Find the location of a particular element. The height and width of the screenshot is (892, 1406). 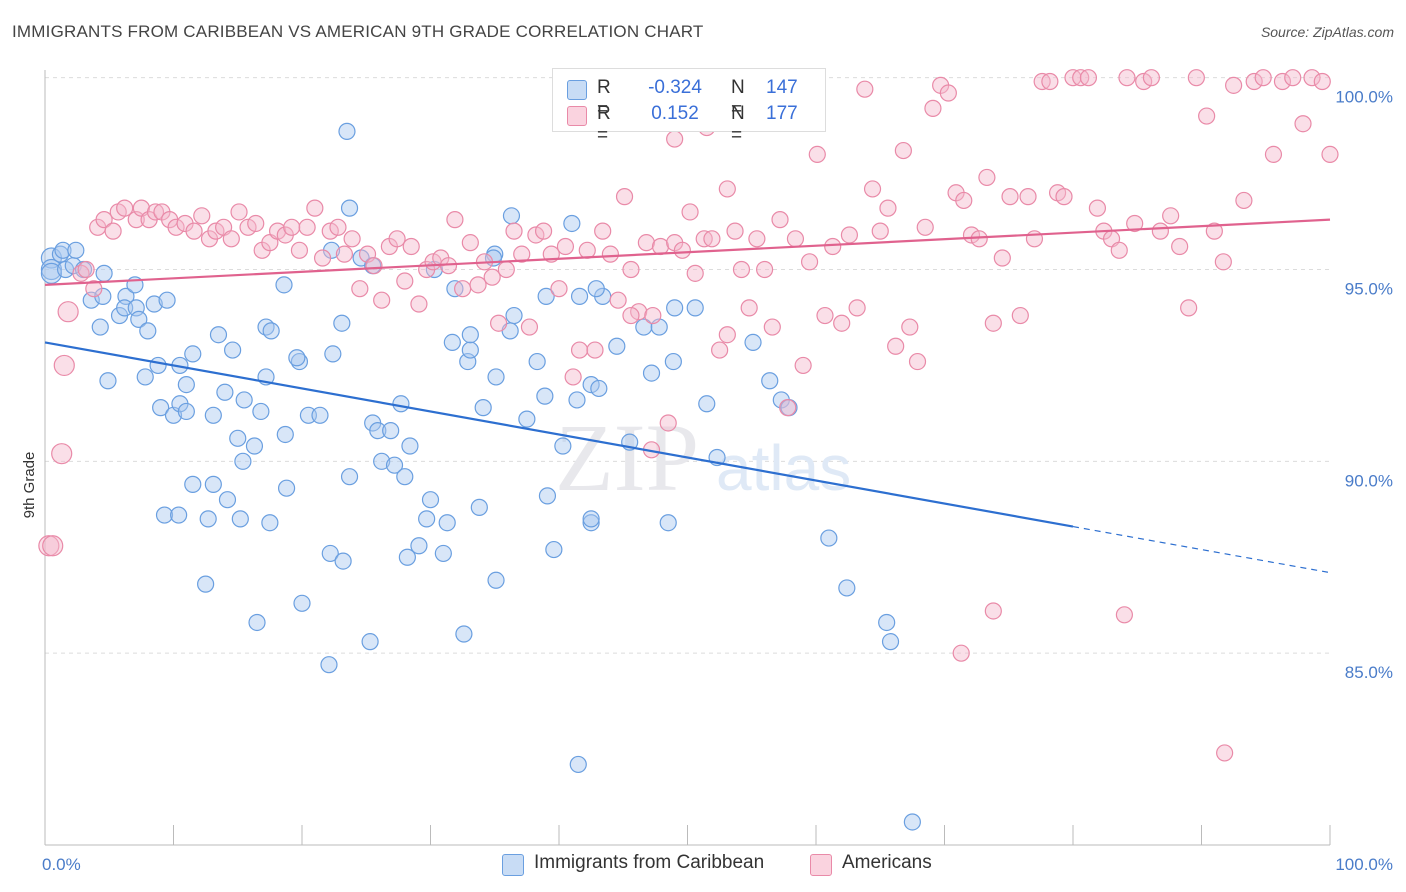

legend-r-label: R = is located at coordinates (604, 124).